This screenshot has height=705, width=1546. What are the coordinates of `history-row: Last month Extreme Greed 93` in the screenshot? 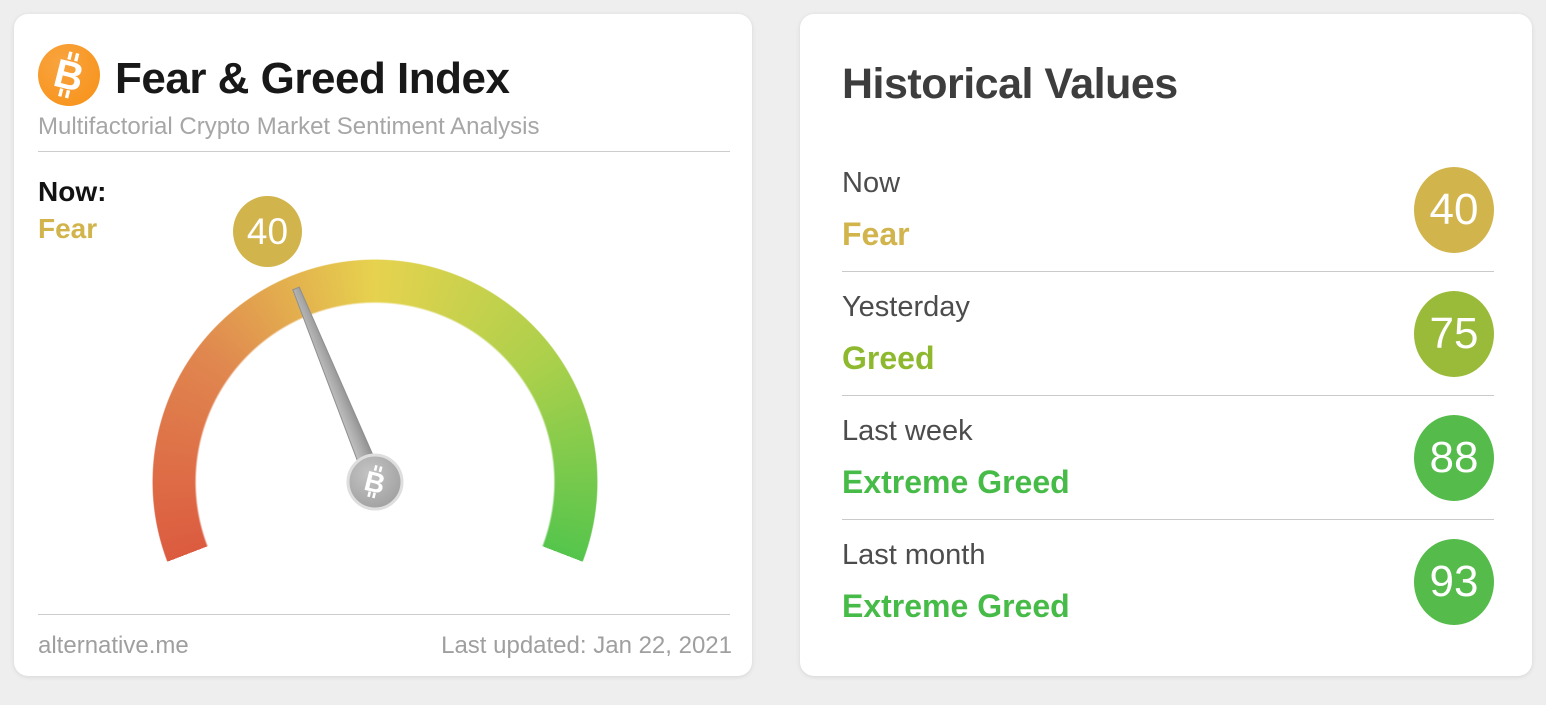 It's located at (1168, 582).